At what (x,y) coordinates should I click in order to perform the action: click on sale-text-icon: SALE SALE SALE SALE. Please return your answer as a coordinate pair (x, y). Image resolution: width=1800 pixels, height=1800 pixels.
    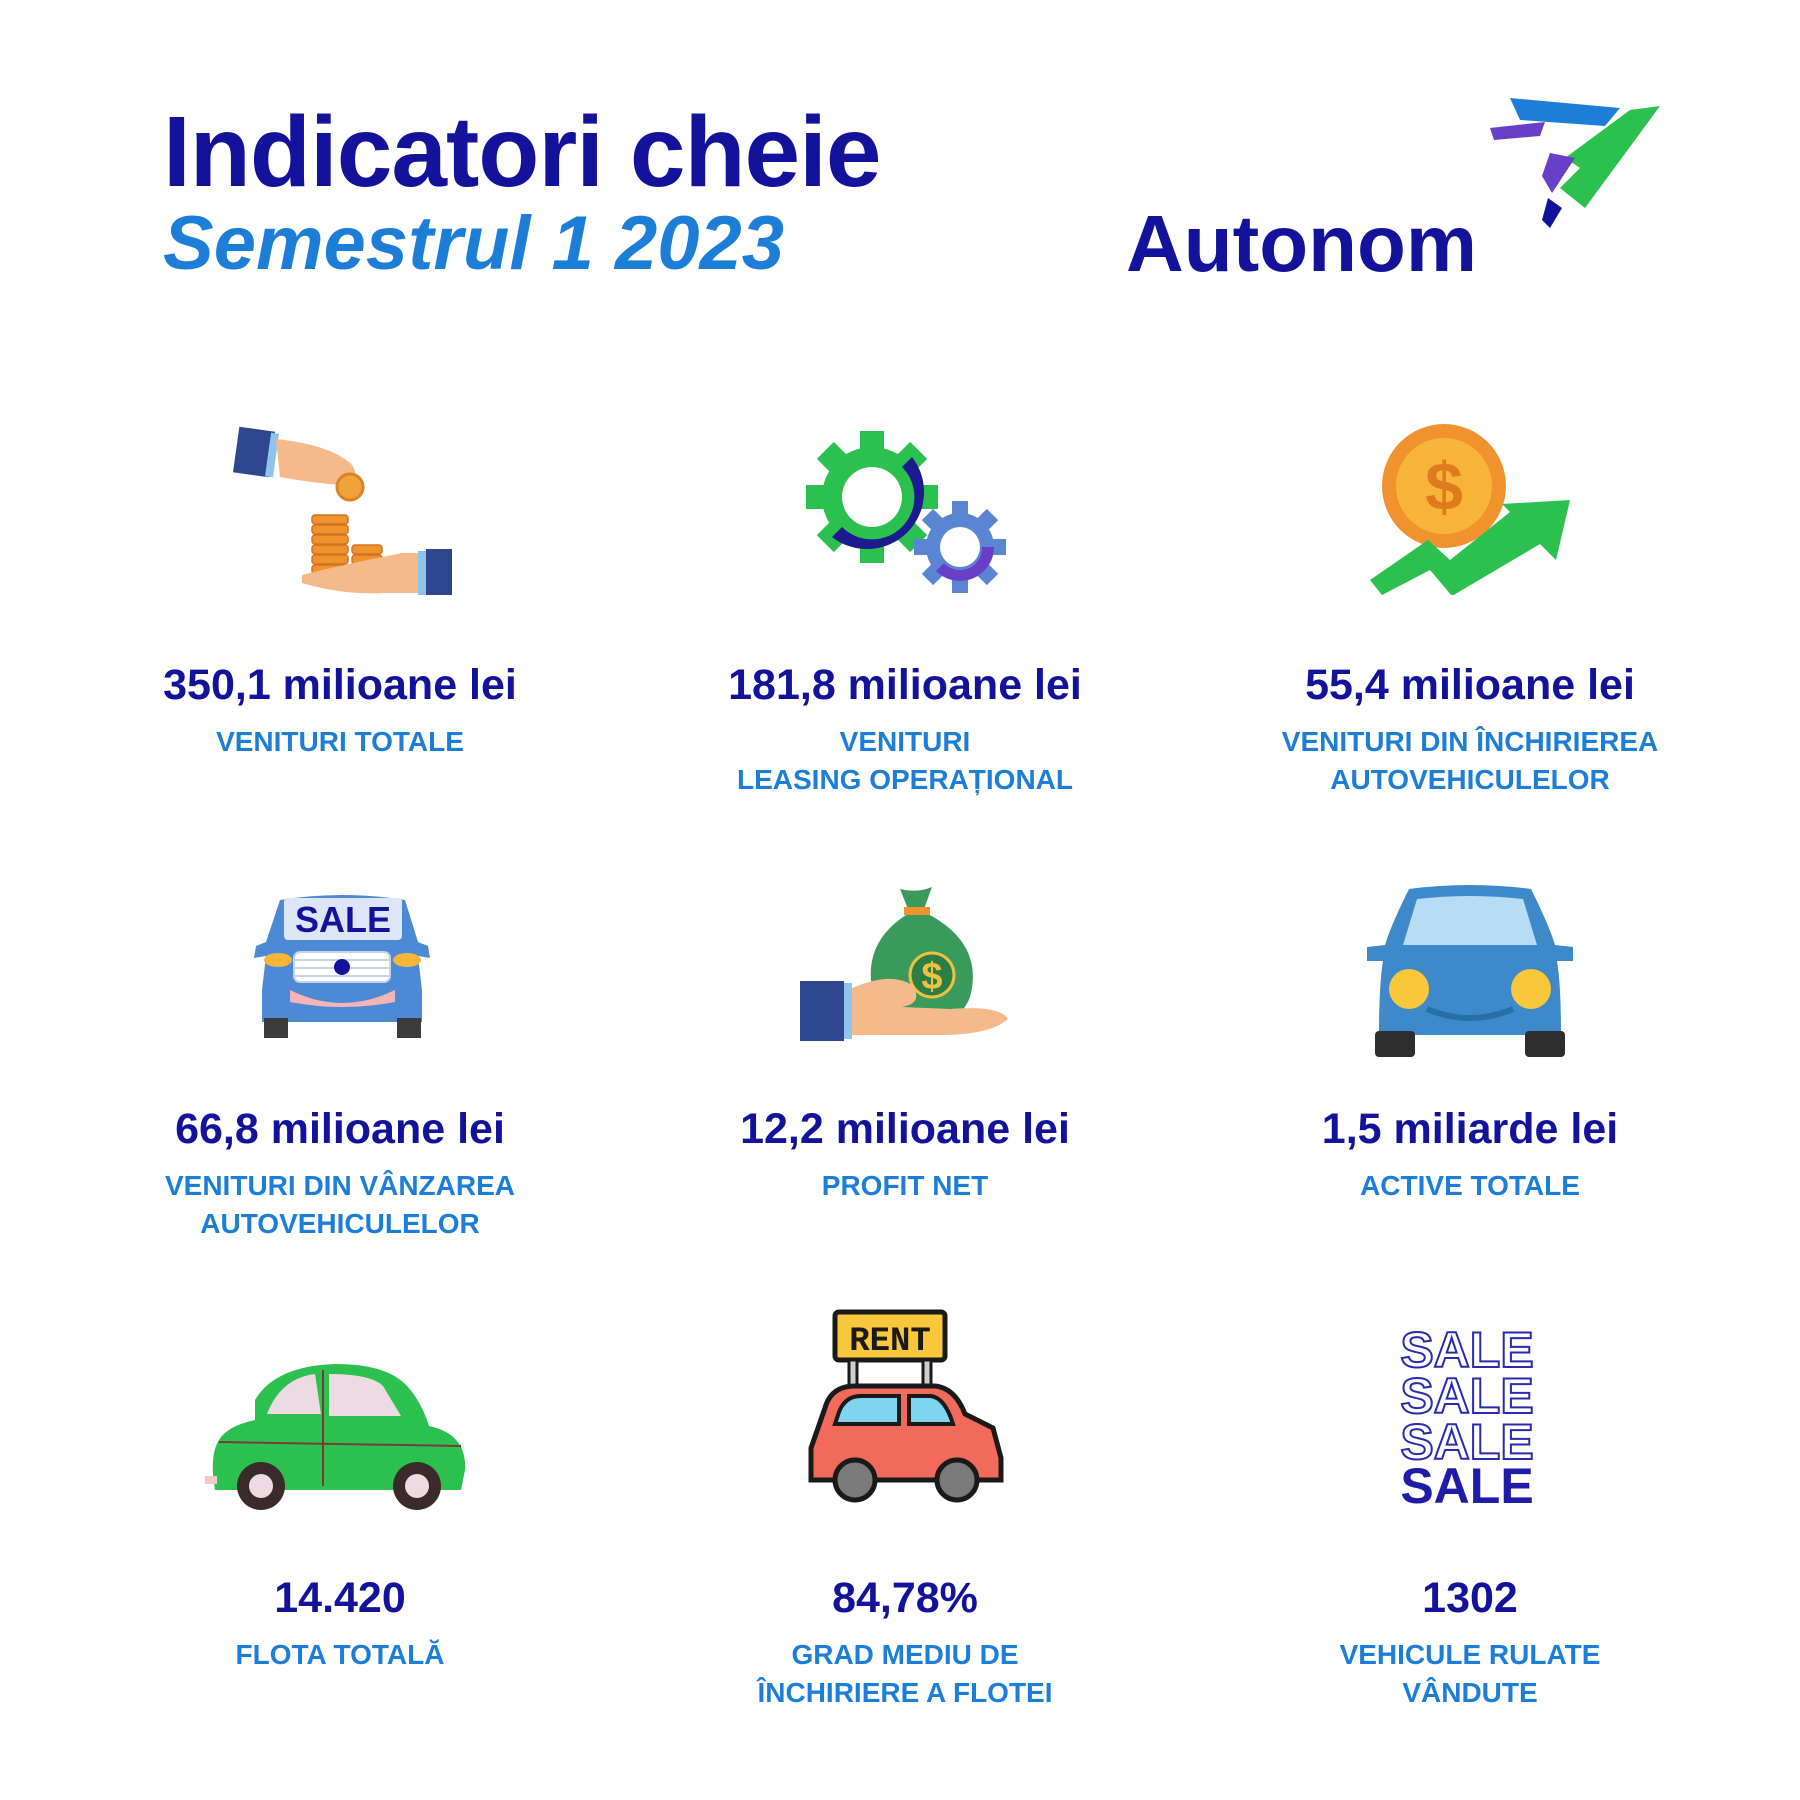
    Looking at the image, I should click on (1466, 1415).